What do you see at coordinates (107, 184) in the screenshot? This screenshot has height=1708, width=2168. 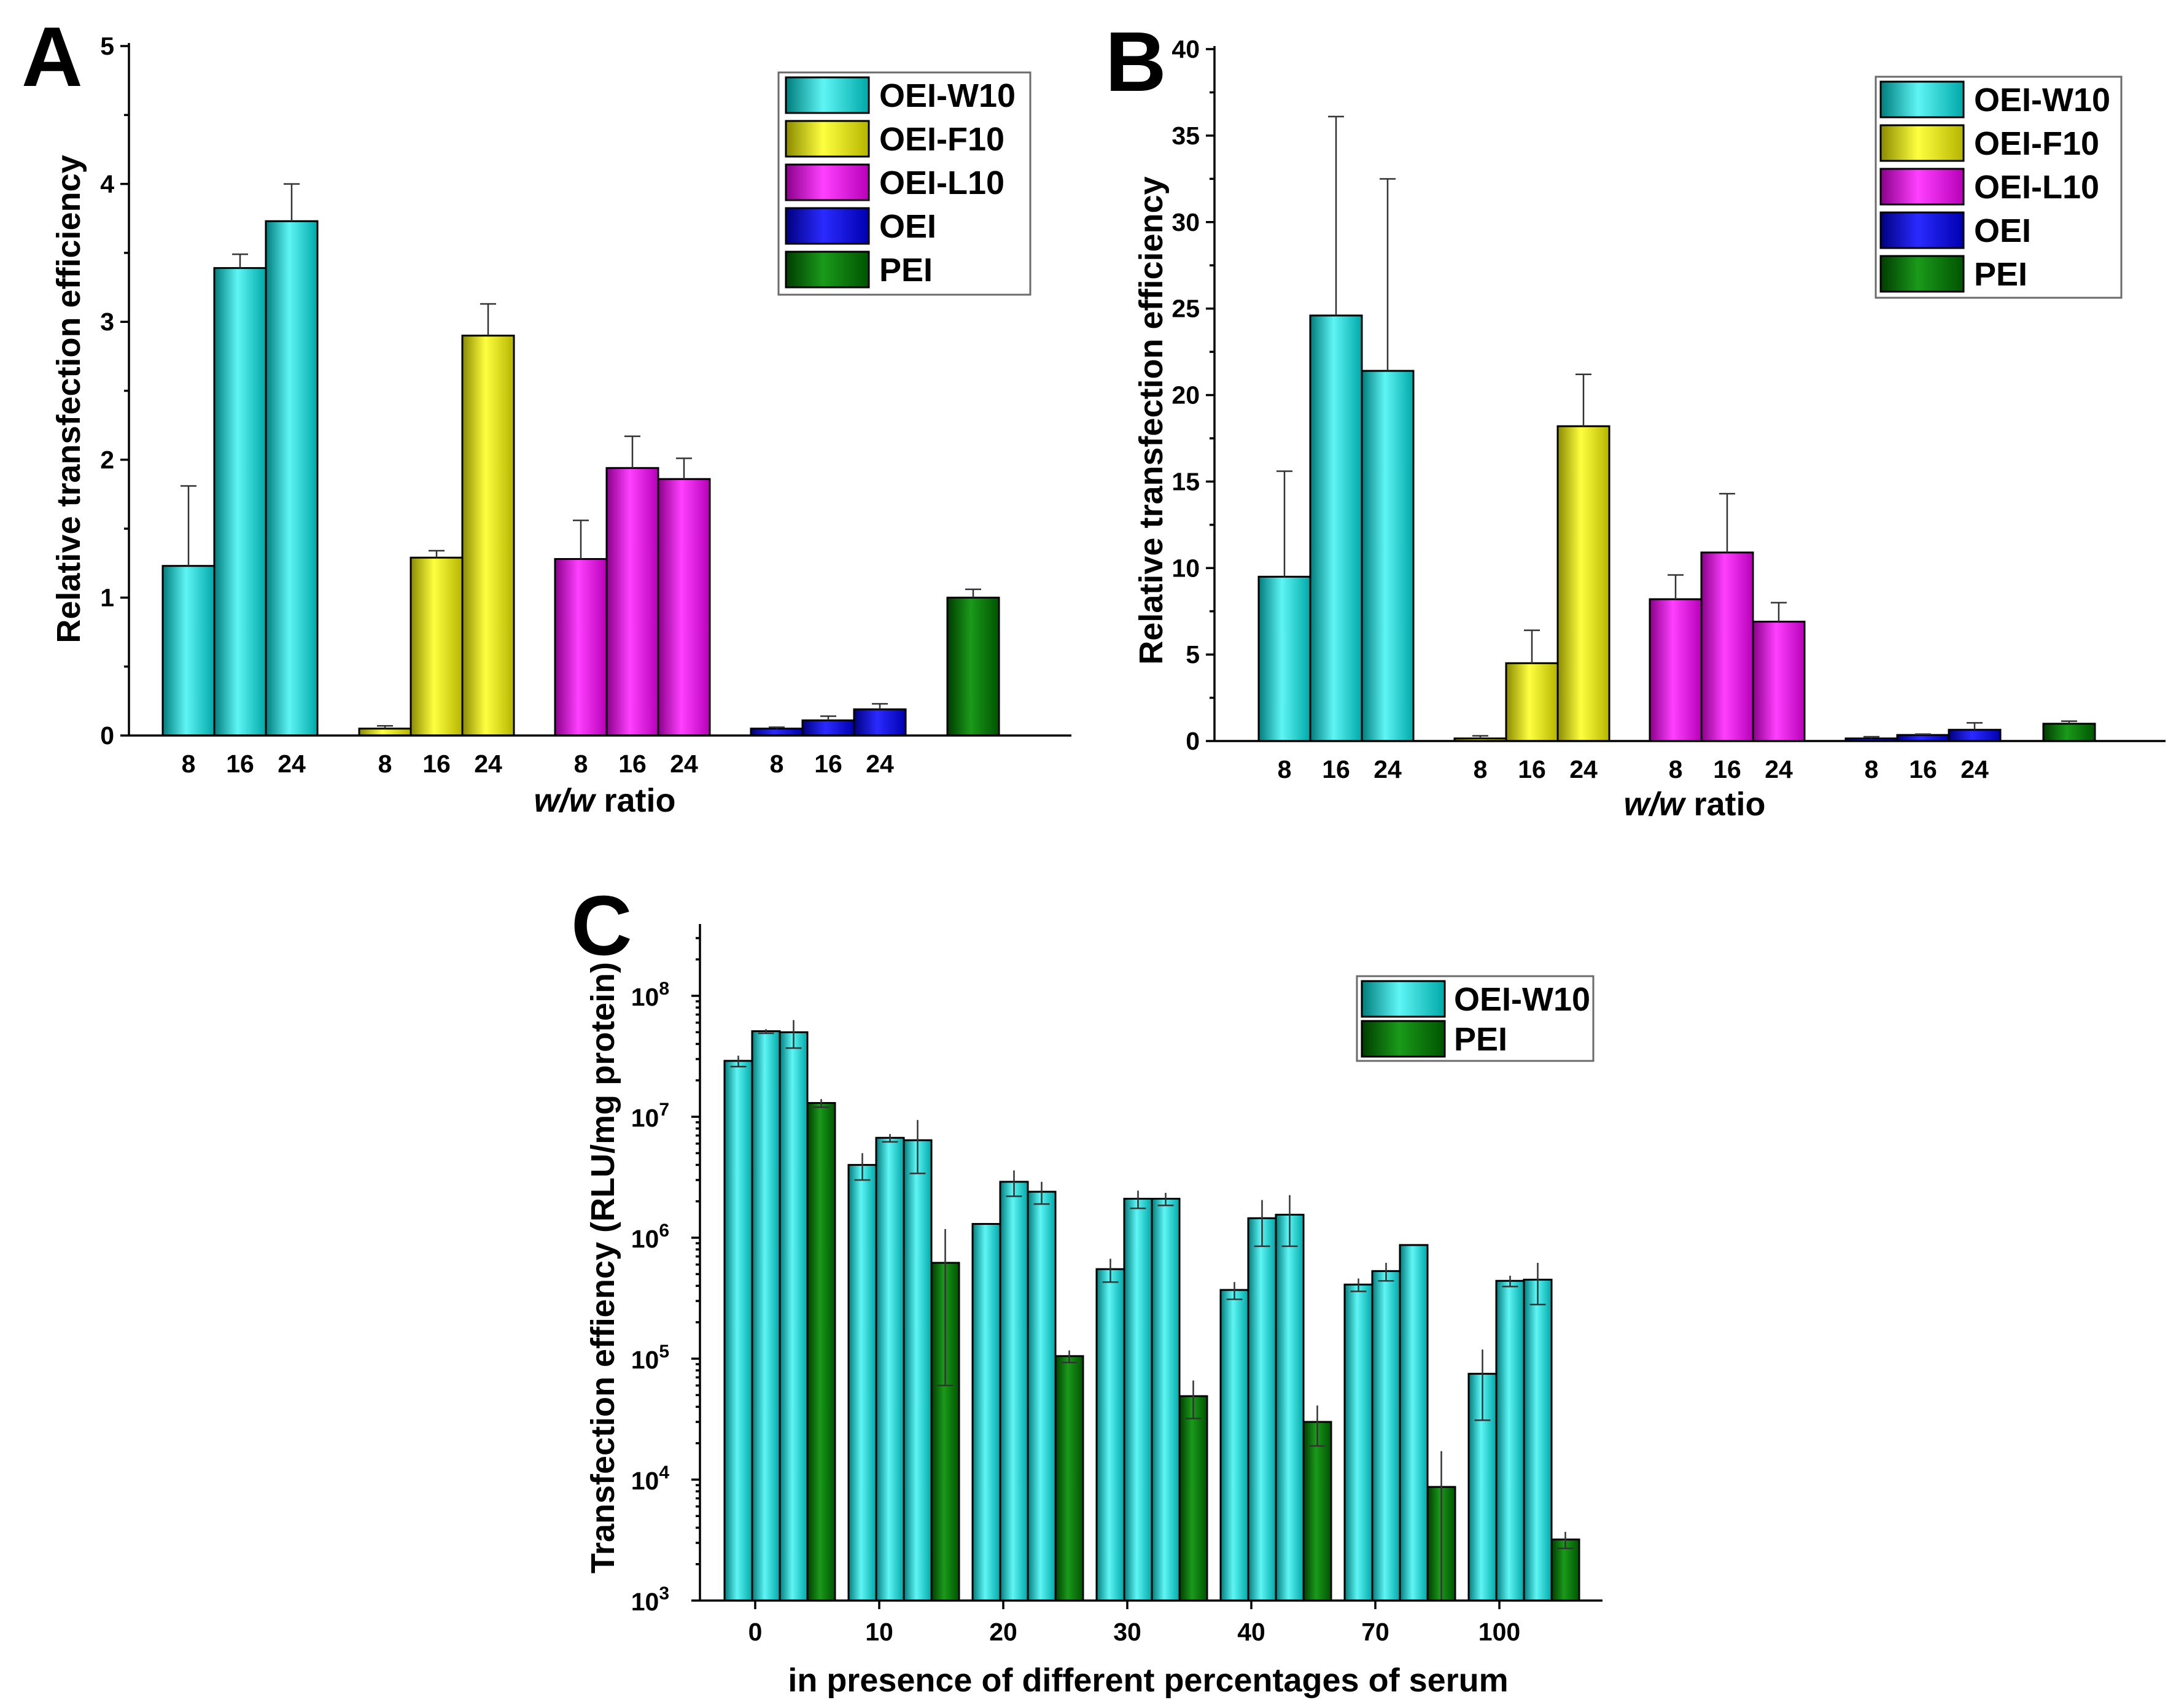 I see `panel-a-y-tick-label: 4` at bounding box center [107, 184].